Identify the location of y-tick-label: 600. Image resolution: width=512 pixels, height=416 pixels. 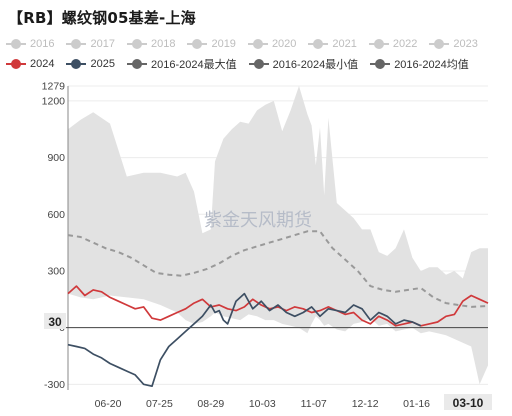
(56, 215).